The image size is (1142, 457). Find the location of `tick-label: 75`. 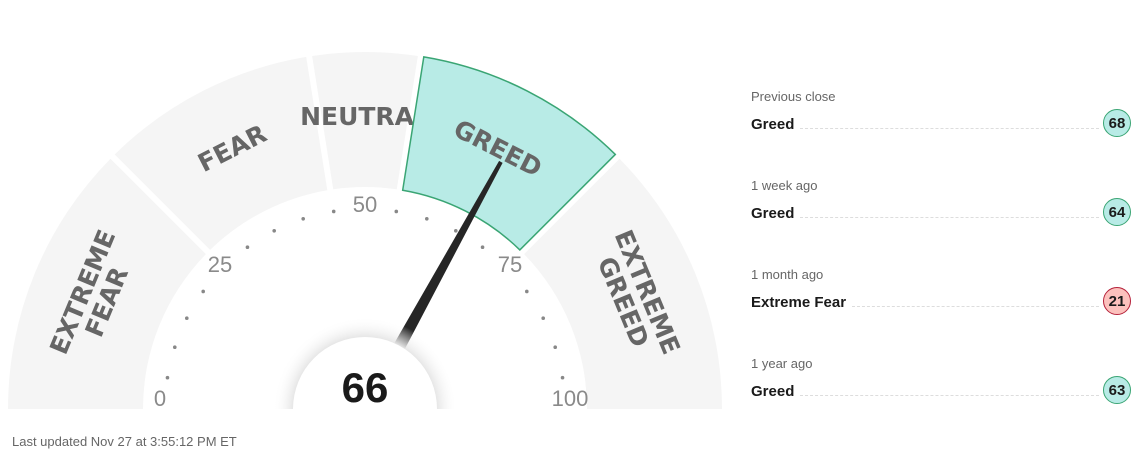

tick-label: 75 is located at coordinates (510, 264).